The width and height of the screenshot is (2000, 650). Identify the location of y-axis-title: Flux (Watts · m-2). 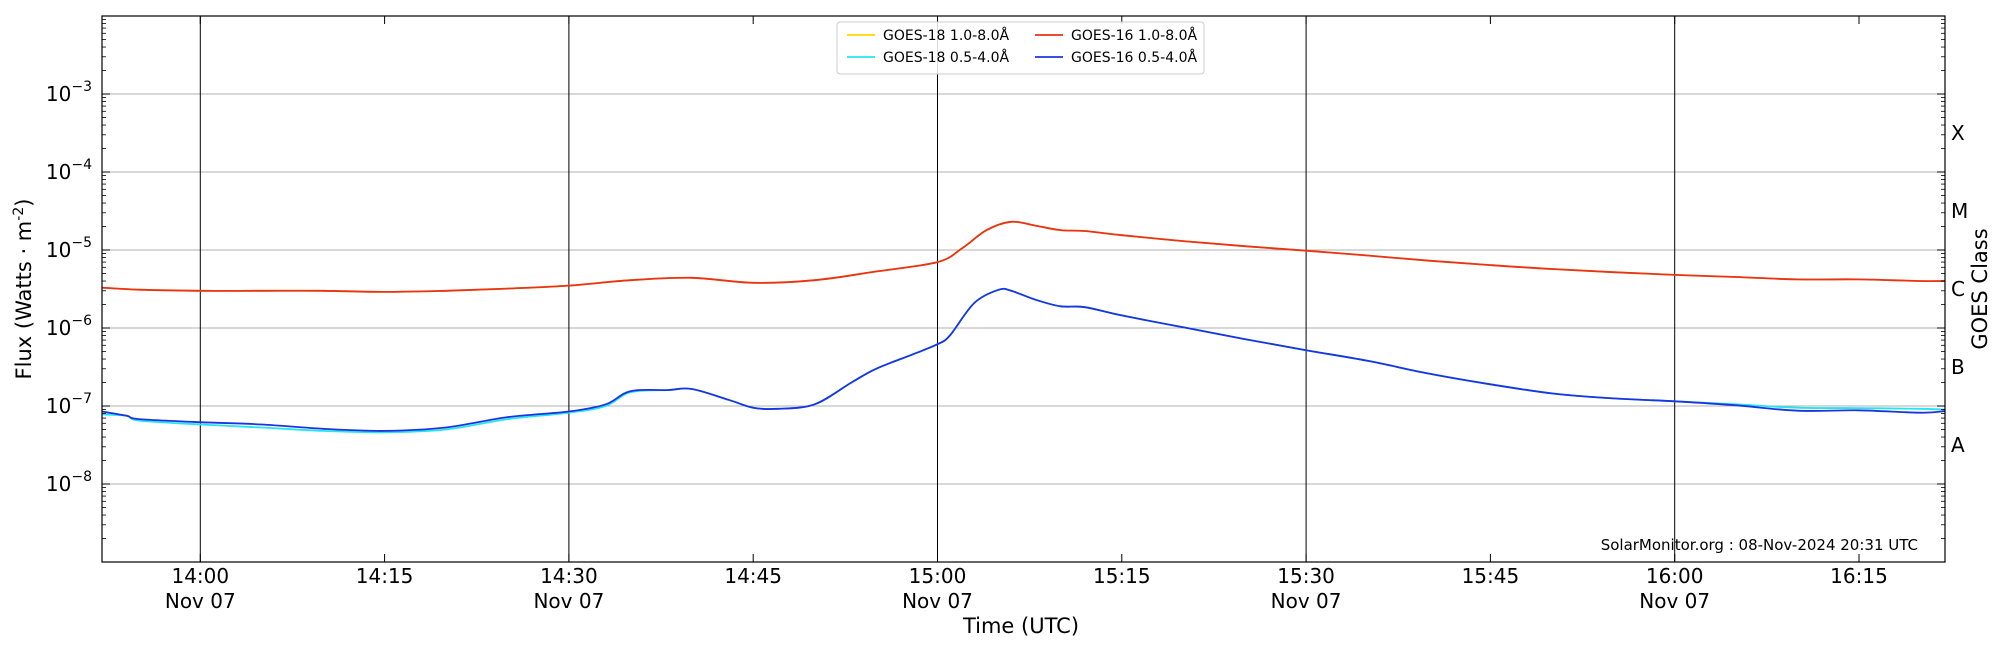
(23, 289).